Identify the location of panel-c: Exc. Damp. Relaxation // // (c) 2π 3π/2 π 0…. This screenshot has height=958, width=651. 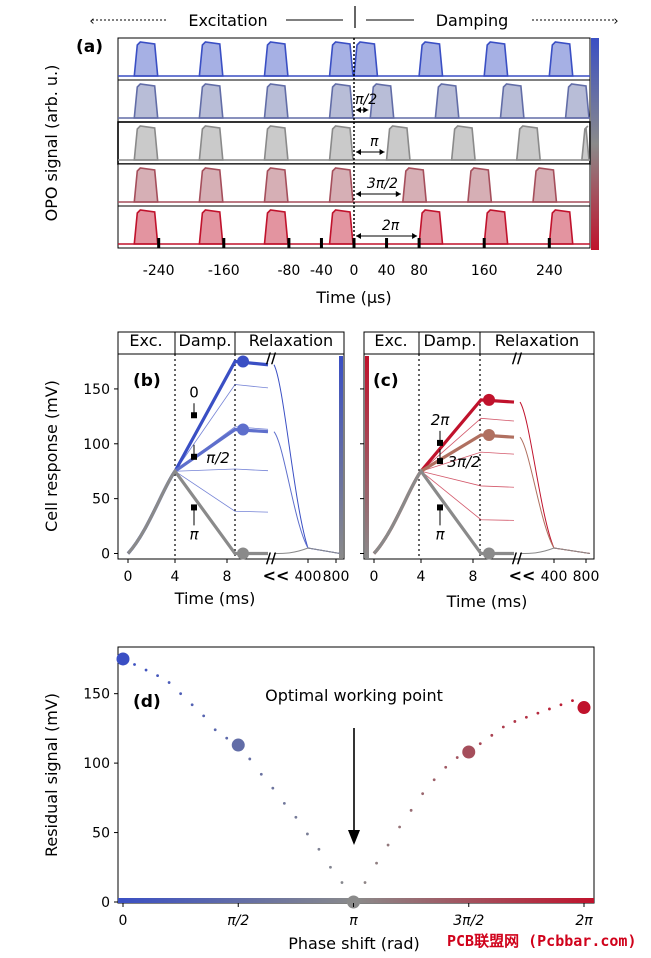
(479, 471).